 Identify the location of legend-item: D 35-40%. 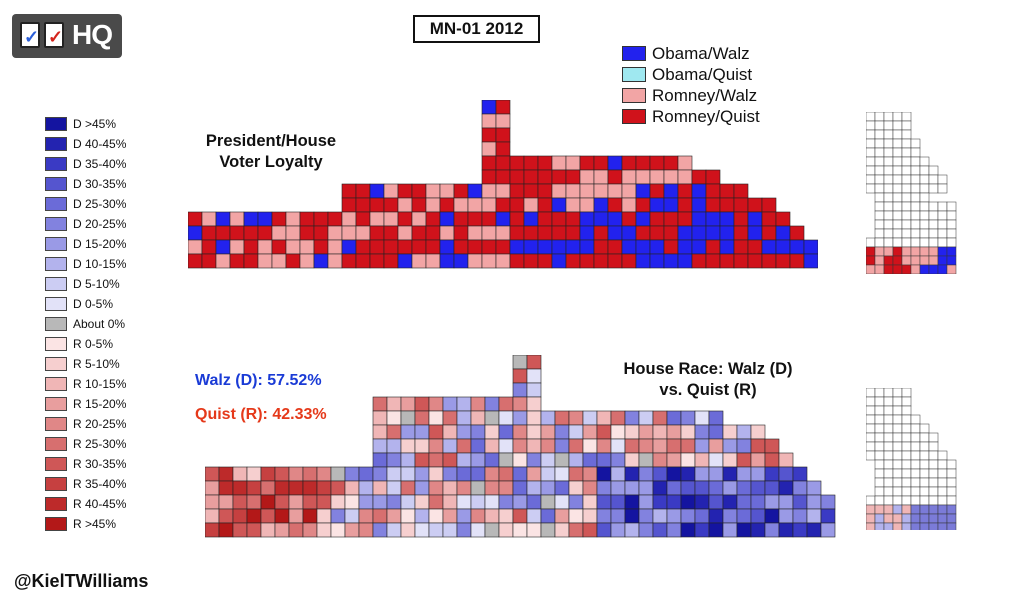
(85, 164).